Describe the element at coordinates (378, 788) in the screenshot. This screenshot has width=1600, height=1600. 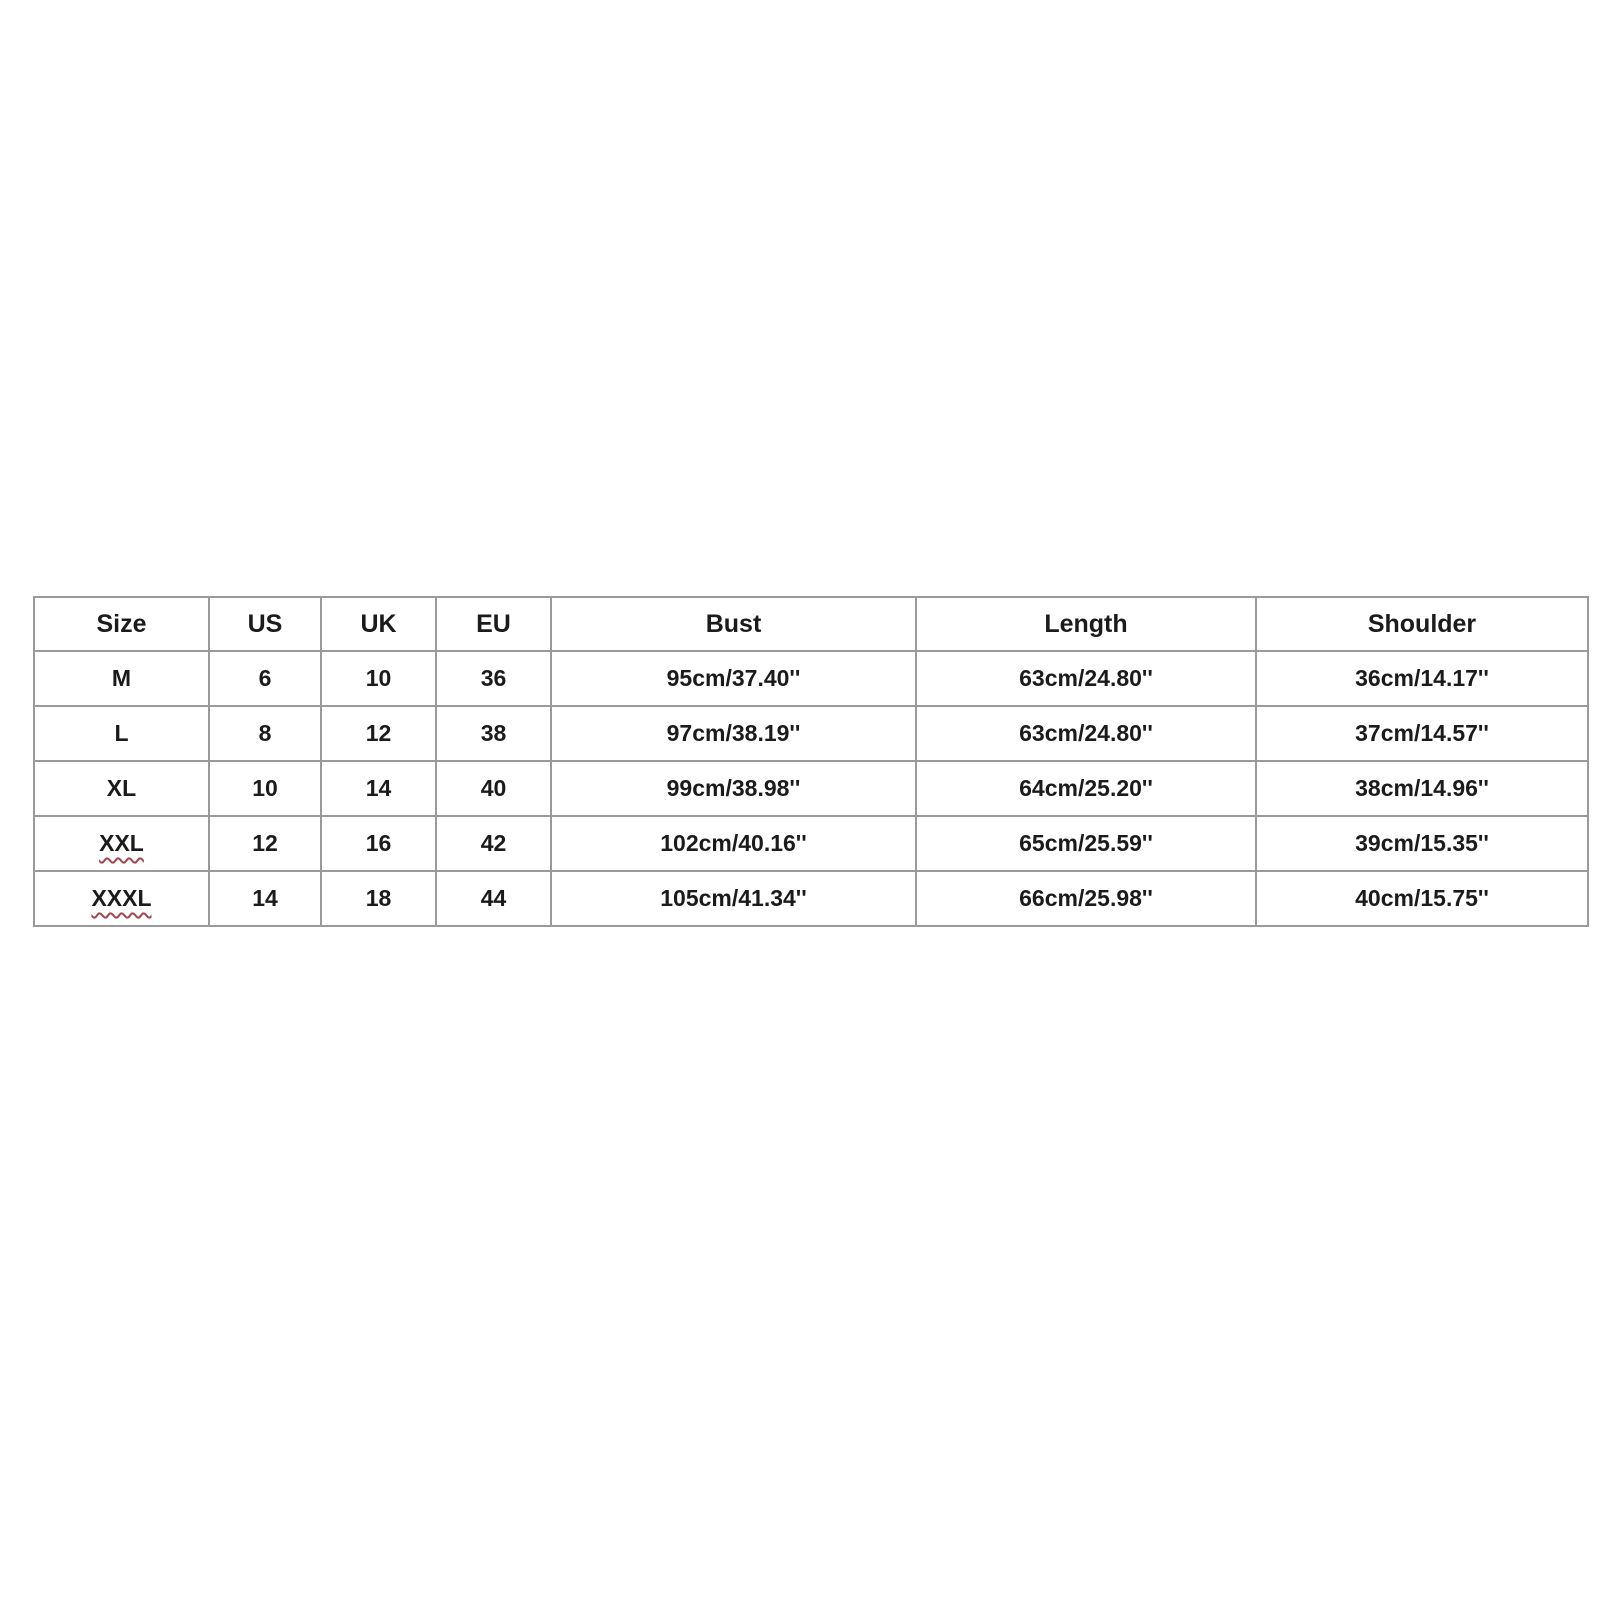
I see `cell-uk: 14` at that location.